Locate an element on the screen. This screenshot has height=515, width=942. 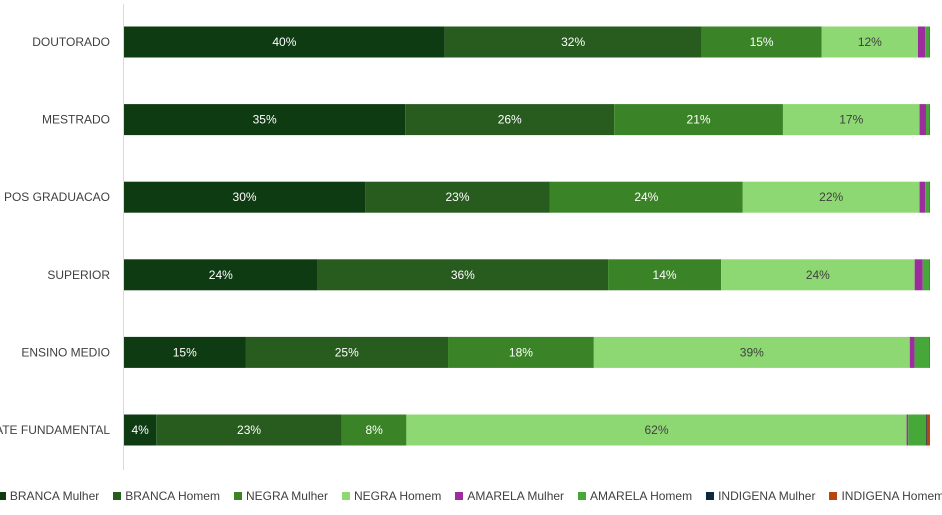
bar-segment-ensino-medio-negra-homem is located at coordinates (751, 352).